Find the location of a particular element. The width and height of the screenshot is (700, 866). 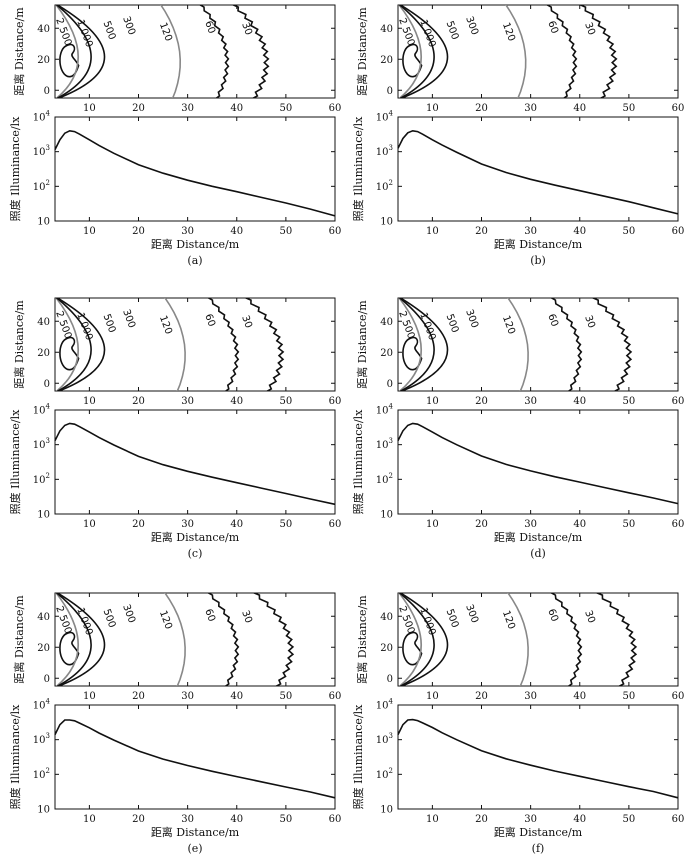

contour-label-120: 120 is located at coordinates (165, 325).